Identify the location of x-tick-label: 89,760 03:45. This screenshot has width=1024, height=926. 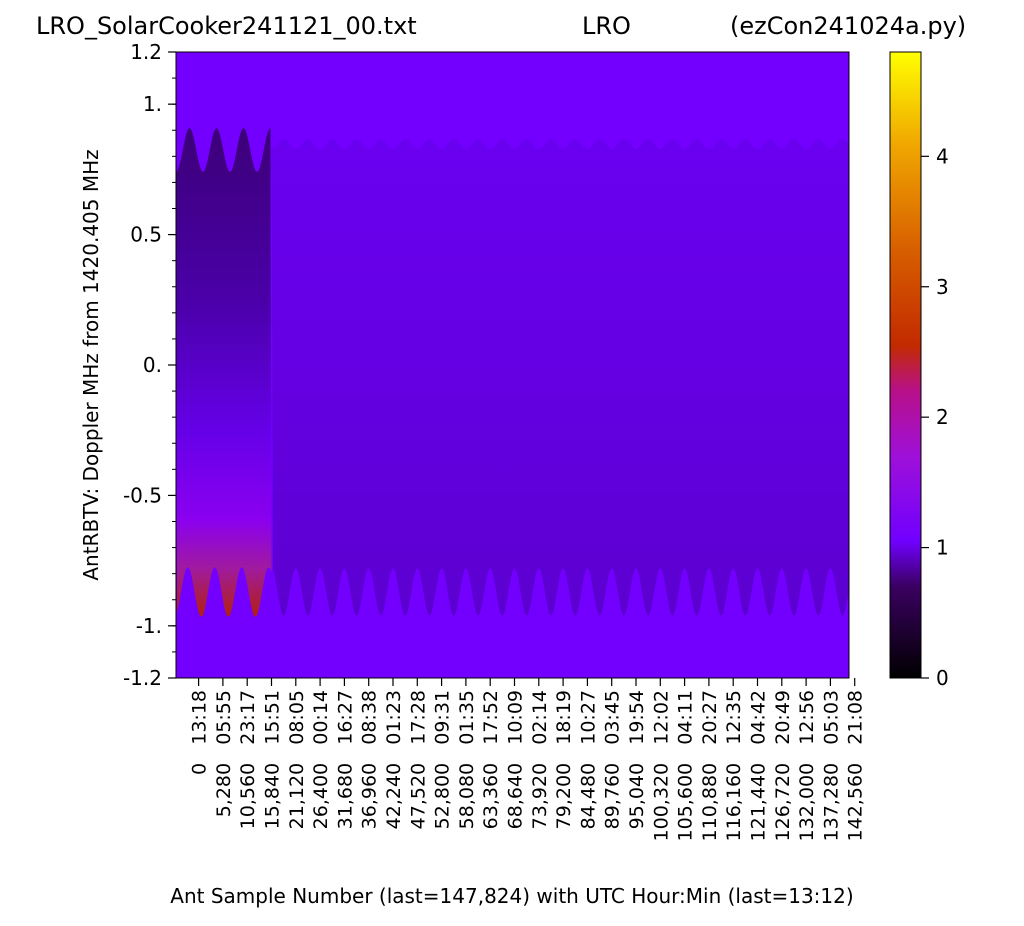
(613, 759).